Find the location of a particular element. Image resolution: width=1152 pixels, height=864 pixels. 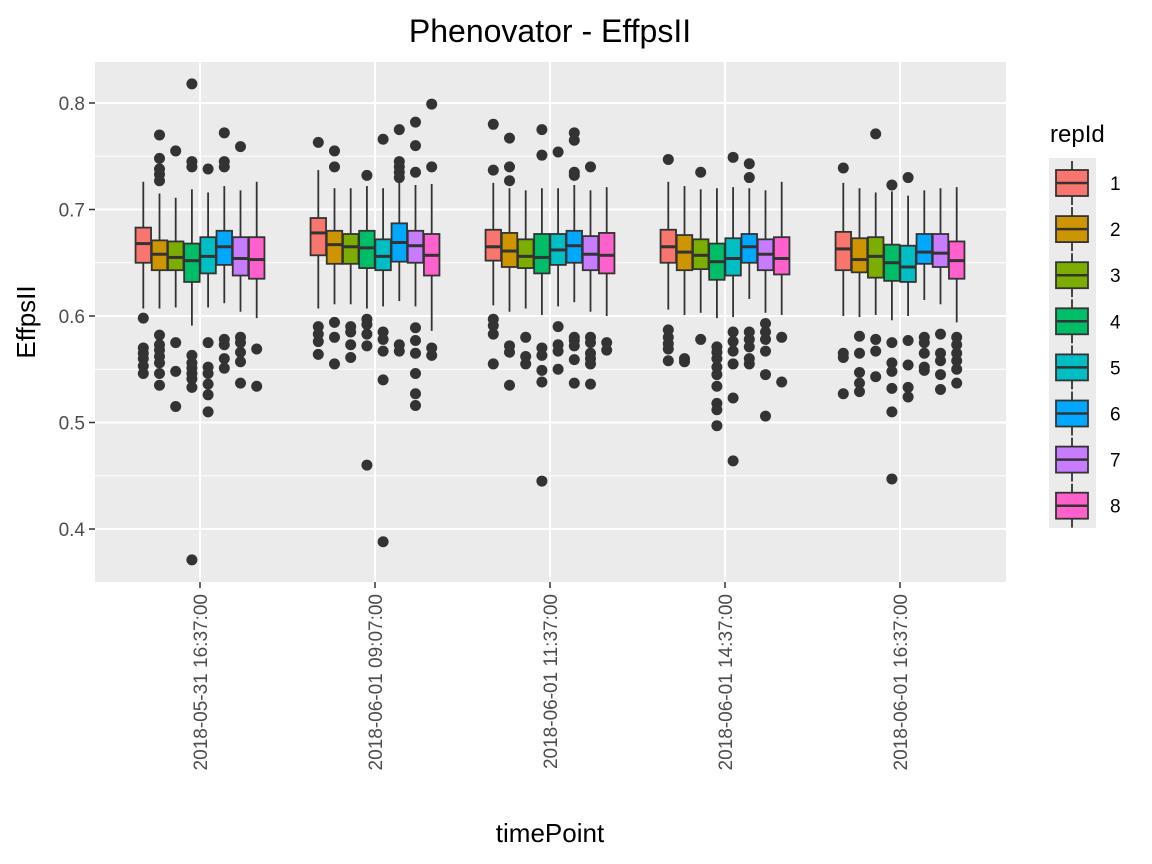

legend-item: 1 is located at coordinates (1088, 183).